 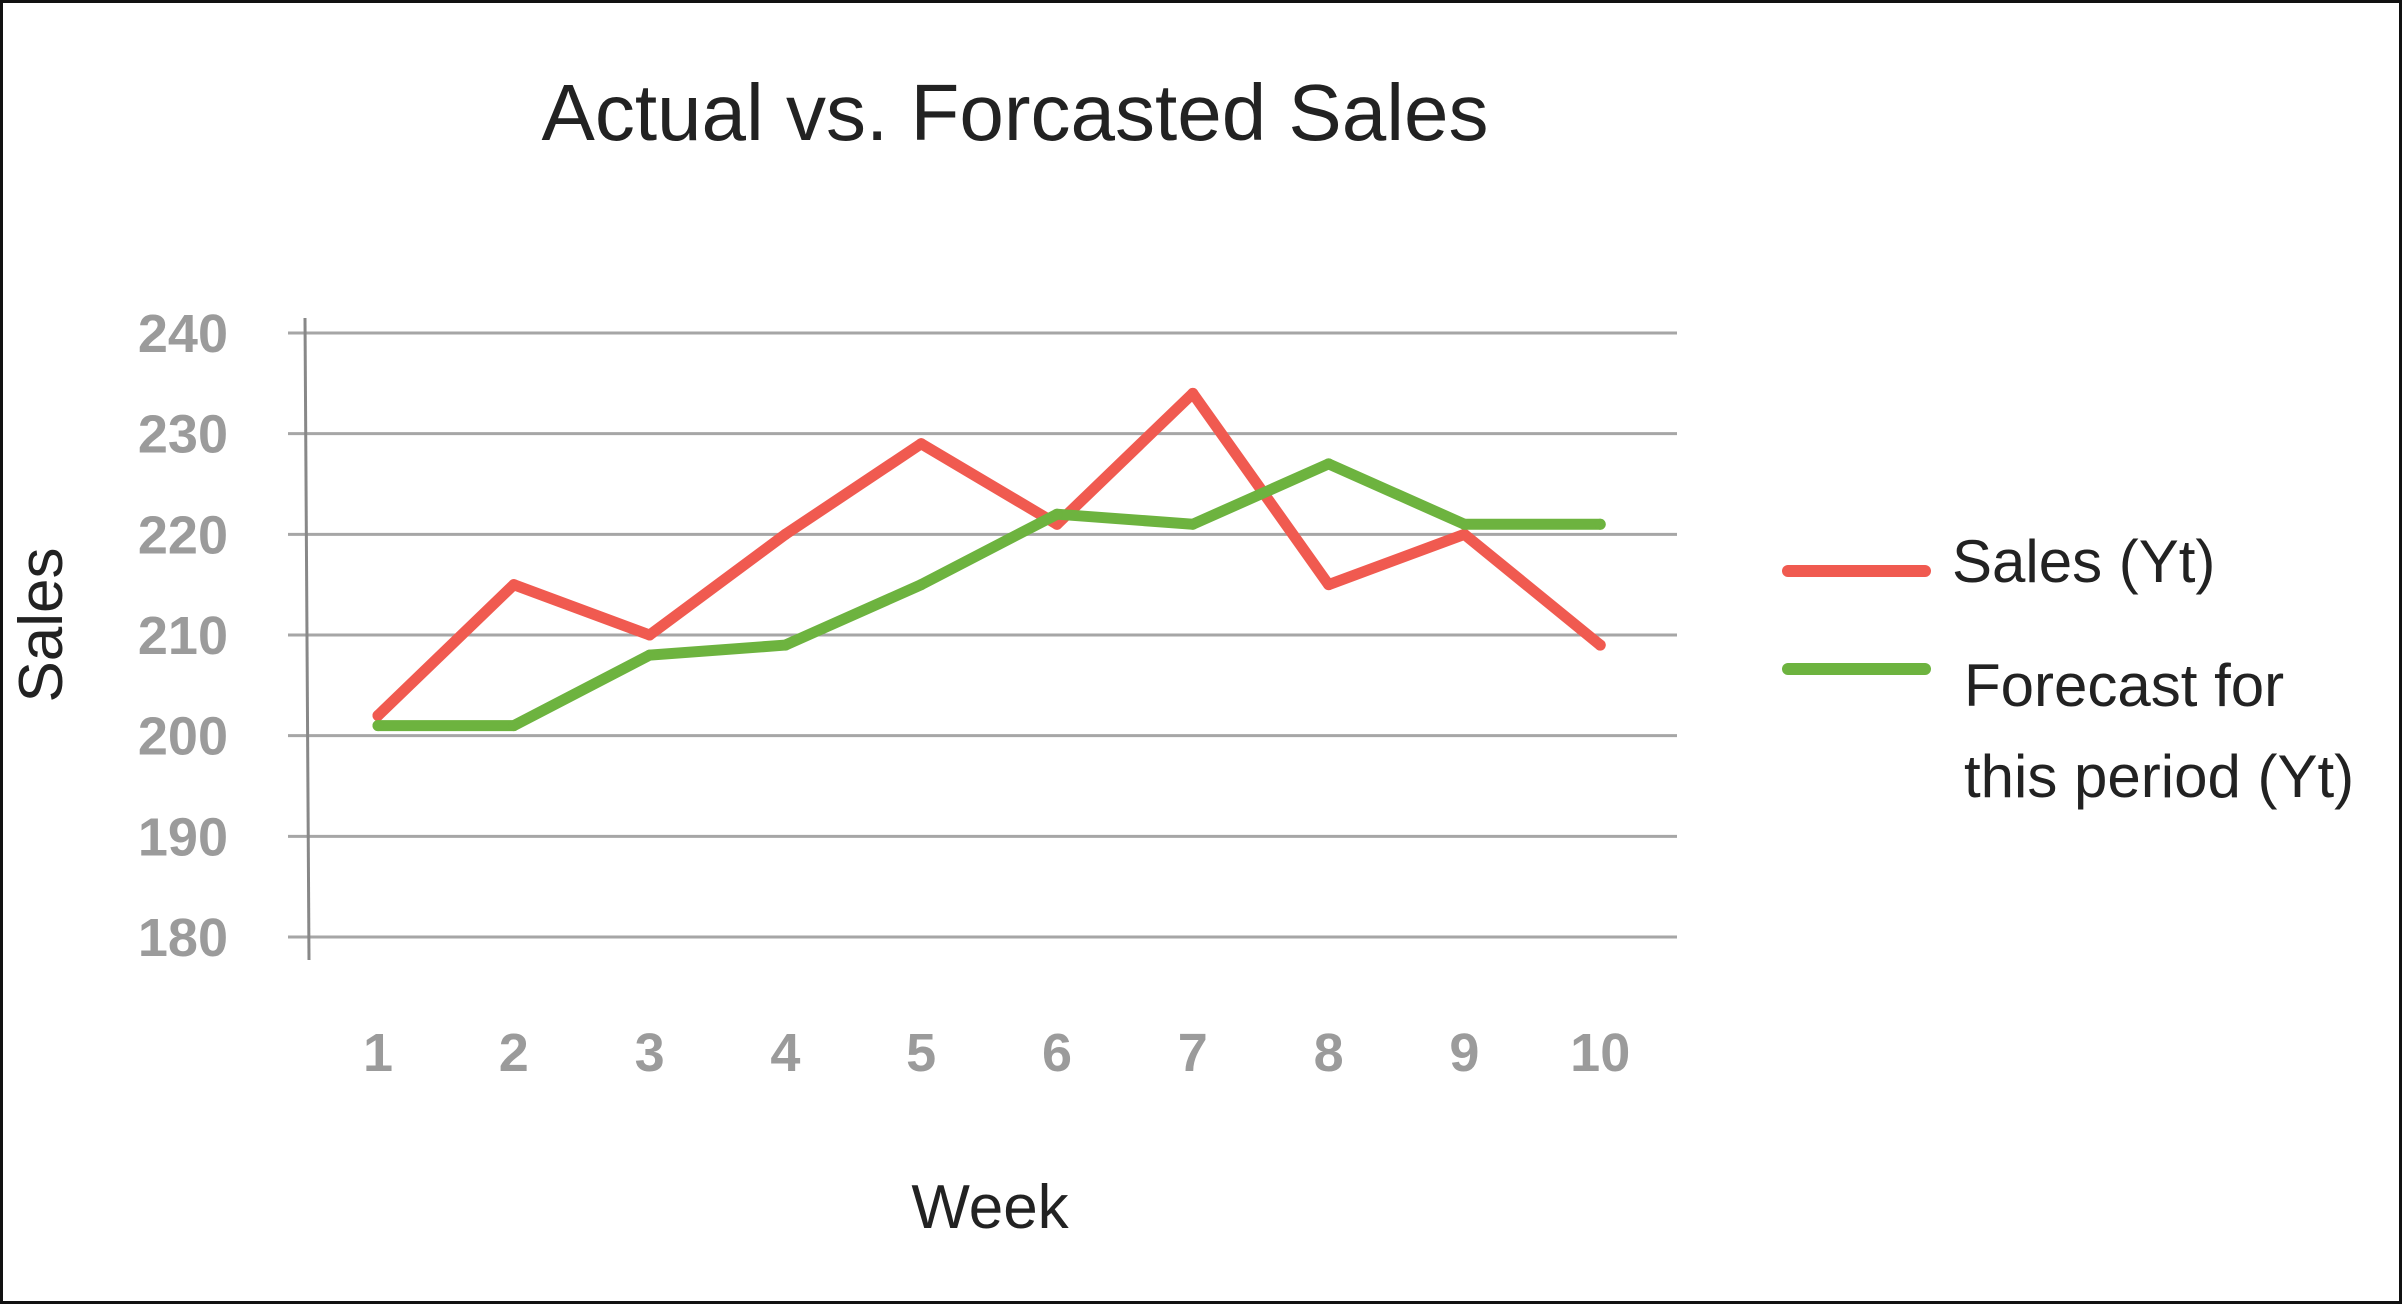 I want to click on y-axis-line, so click(x=307, y=639).